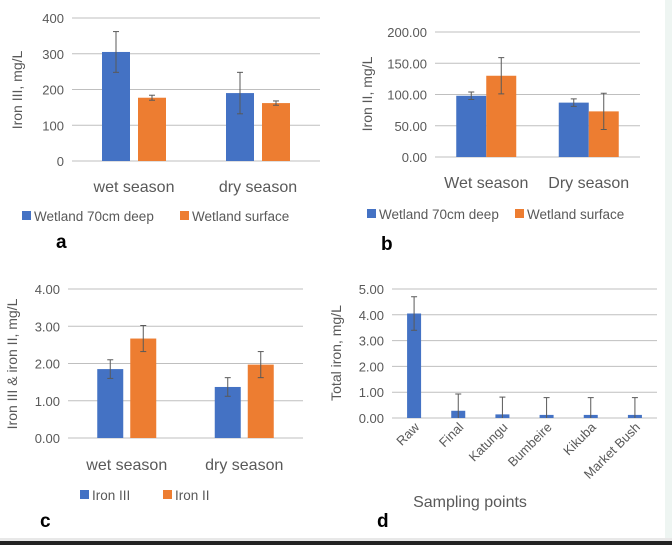 This screenshot has height=545, width=672. What do you see at coordinates (336, 353) in the screenshot?
I see `y-axis-label: Total iron, mg/L` at bounding box center [336, 353].